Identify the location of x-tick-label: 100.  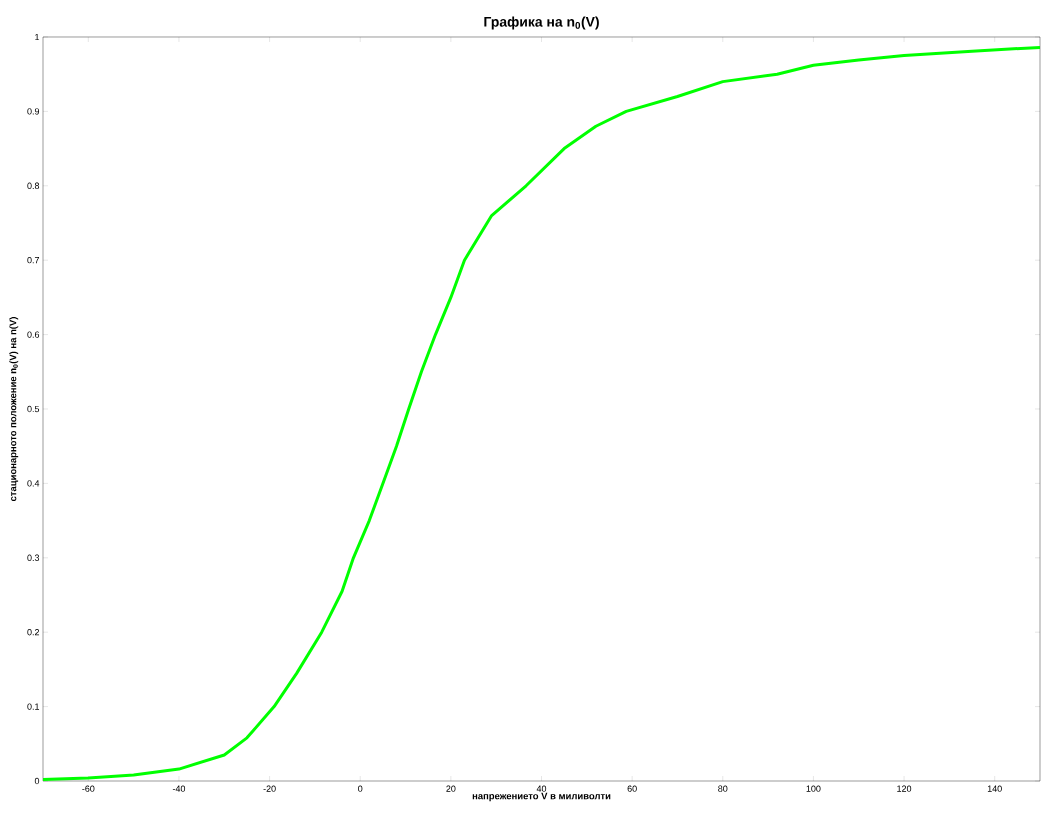
(813, 788).